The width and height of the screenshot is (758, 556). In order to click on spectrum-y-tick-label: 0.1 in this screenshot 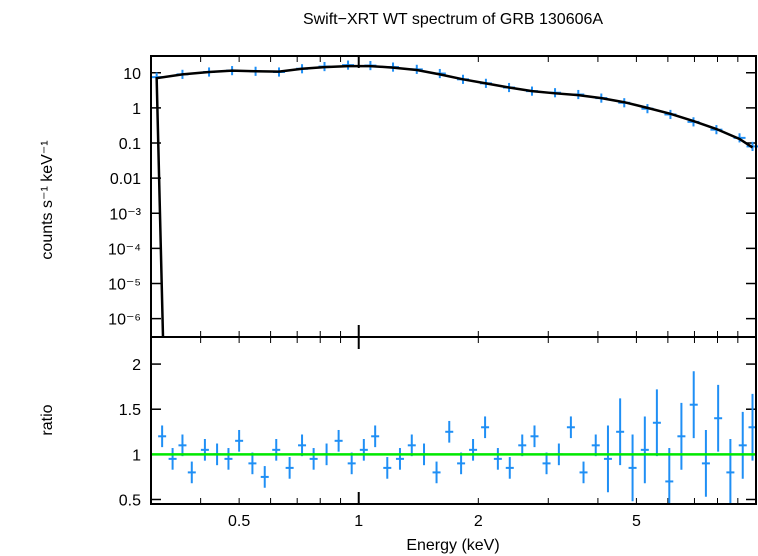, I will do `click(130, 144)`.